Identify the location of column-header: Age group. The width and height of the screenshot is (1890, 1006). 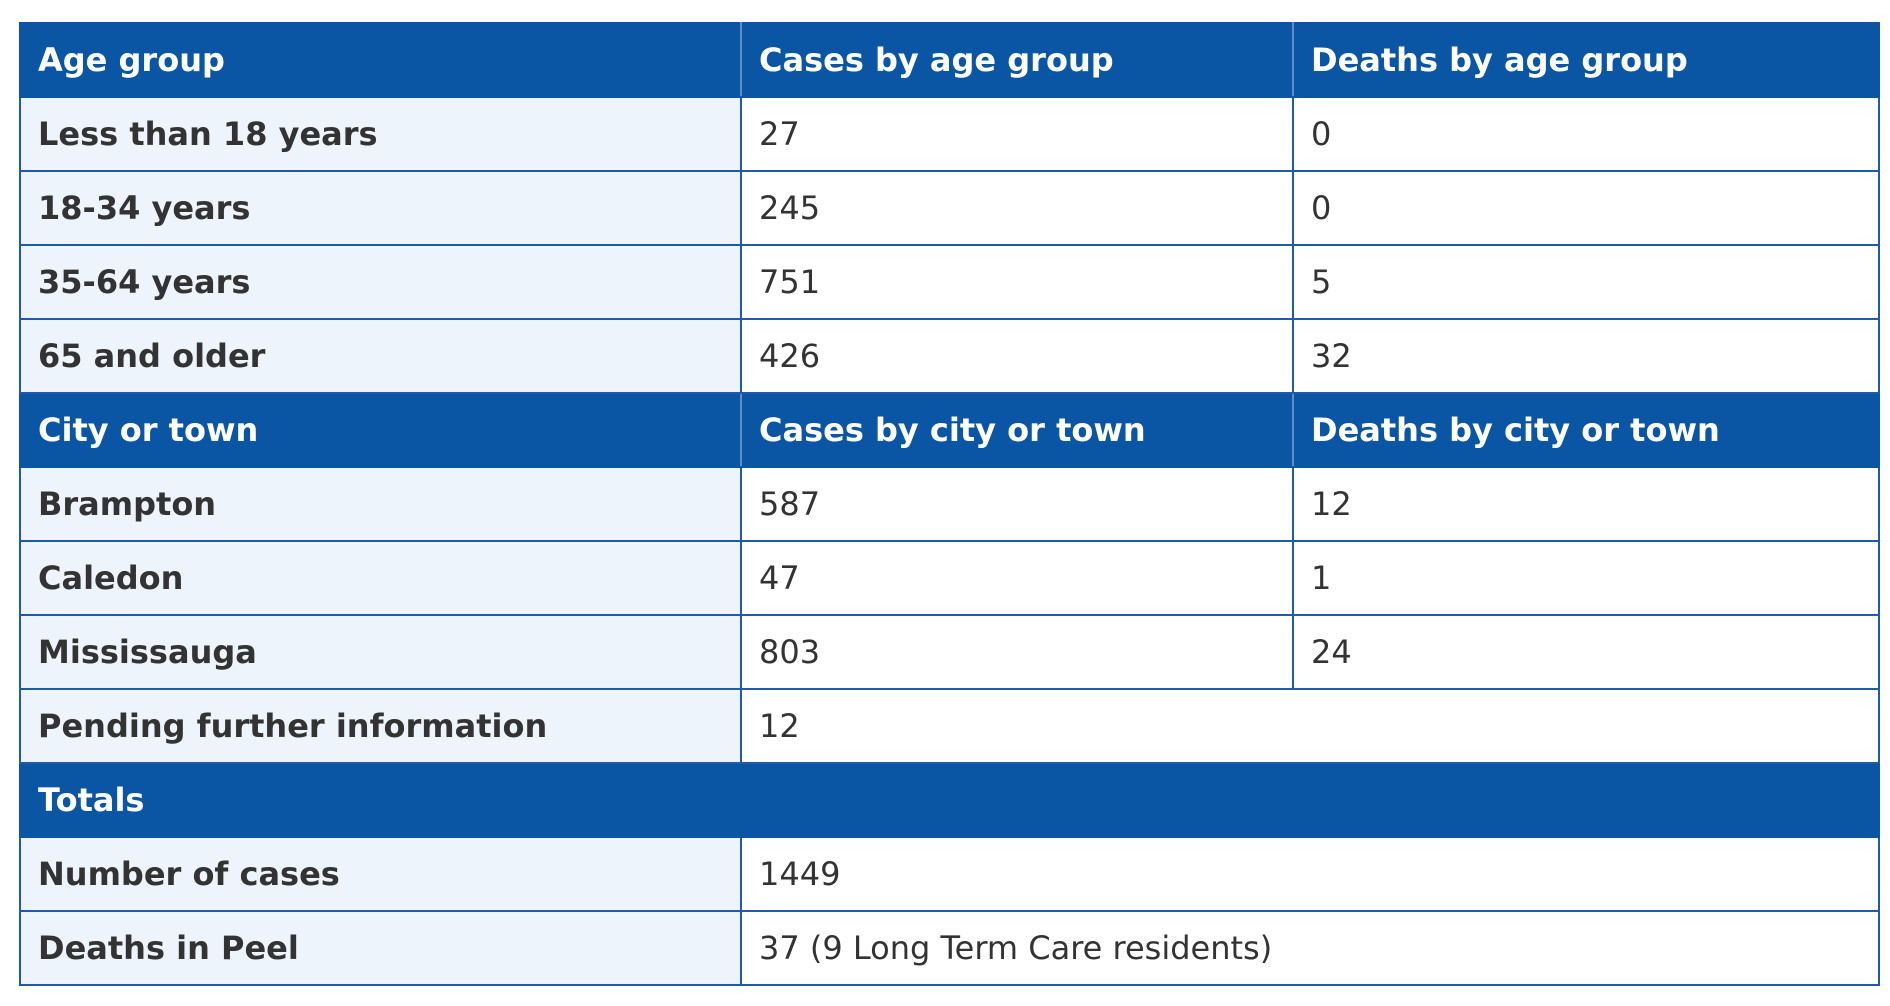
(380, 60).